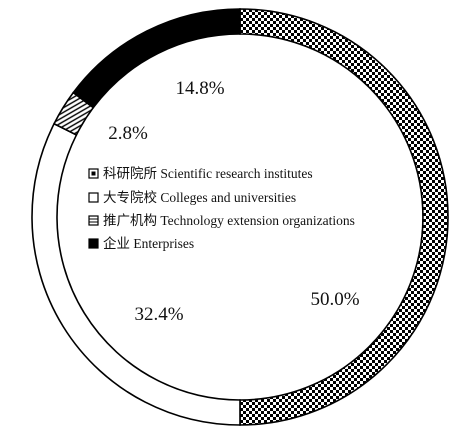 The height and width of the screenshot is (436, 475). Describe the element at coordinates (93, 173) in the screenshot. I see `legend-swatch-dot` at that location.